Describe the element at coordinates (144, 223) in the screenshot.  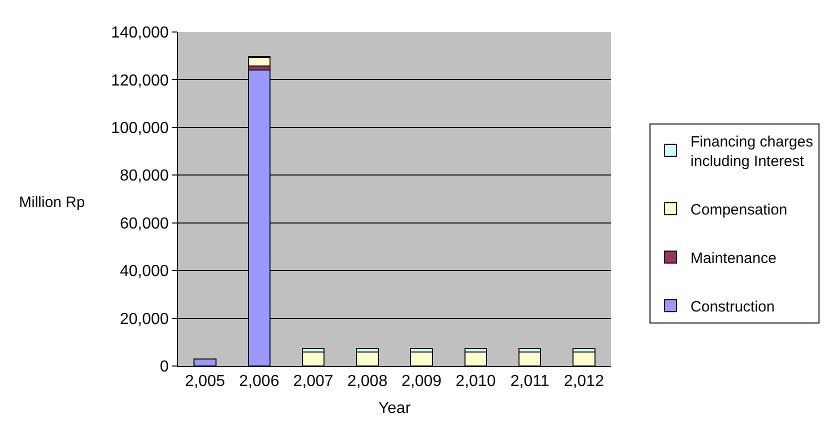
I see `y-tick-label: 60,000` at that location.